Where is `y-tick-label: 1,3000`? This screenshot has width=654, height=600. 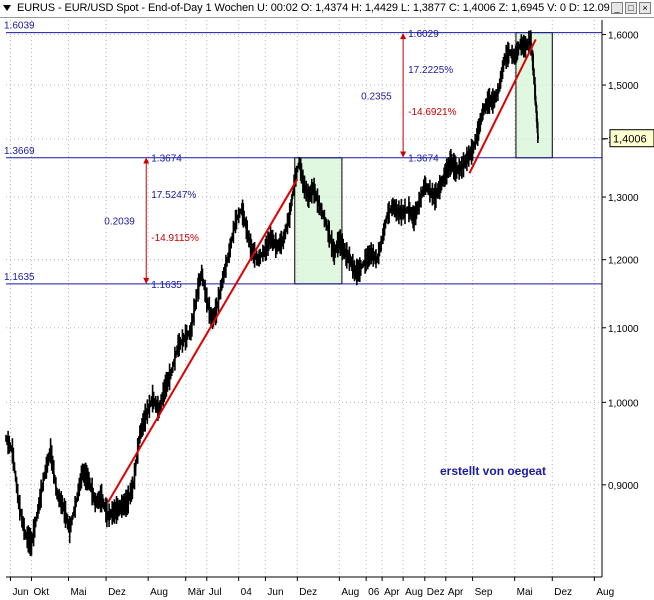
y-tick-label: 1,3000 is located at coordinates (623, 198).